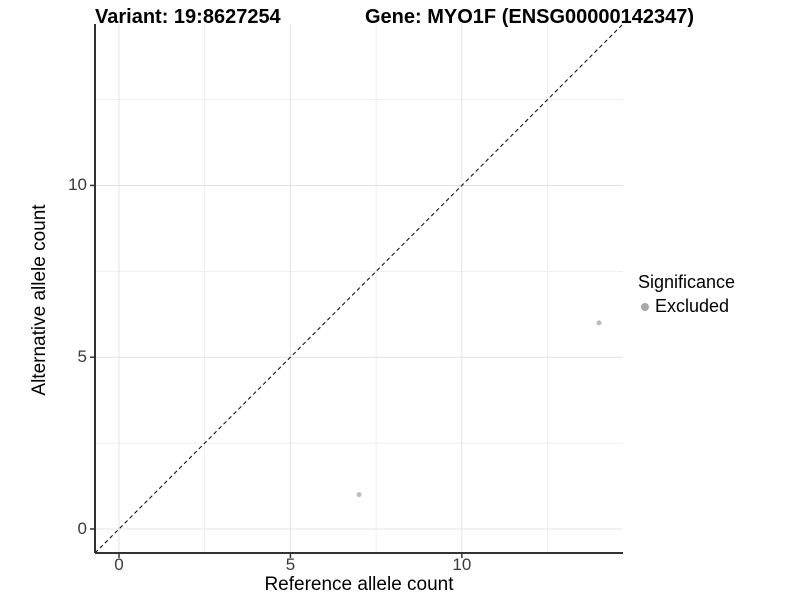 Image resolution: width=800 pixels, height=600 pixels. Describe the element at coordinates (39, 300) in the screenshot. I see `y-axis-label: Alternative allele count` at that location.